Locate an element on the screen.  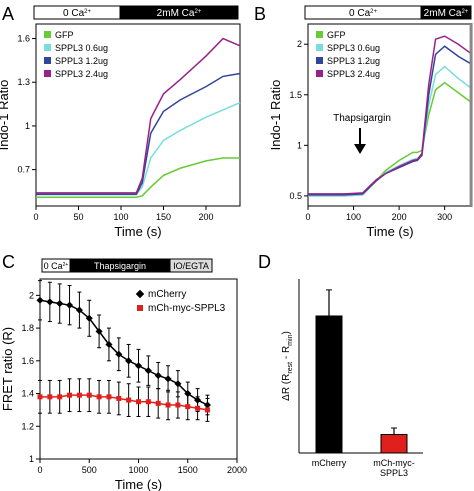
series-line-mcherry is located at coordinates (123, 352).